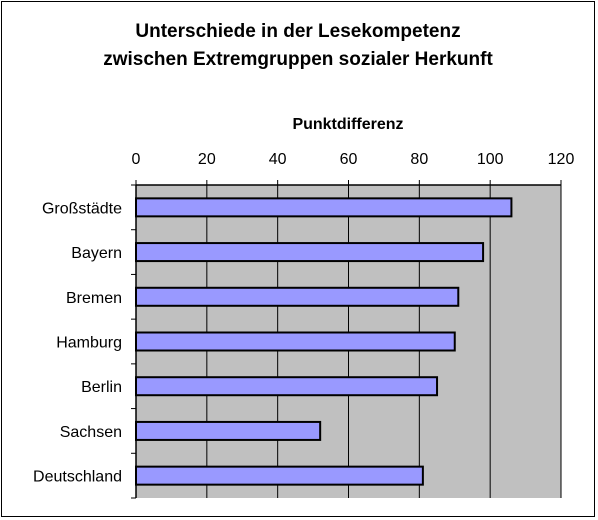 The height and width of the screenshot is (520, 598). I want to click on category-label: Bayern, so click(96, 253).